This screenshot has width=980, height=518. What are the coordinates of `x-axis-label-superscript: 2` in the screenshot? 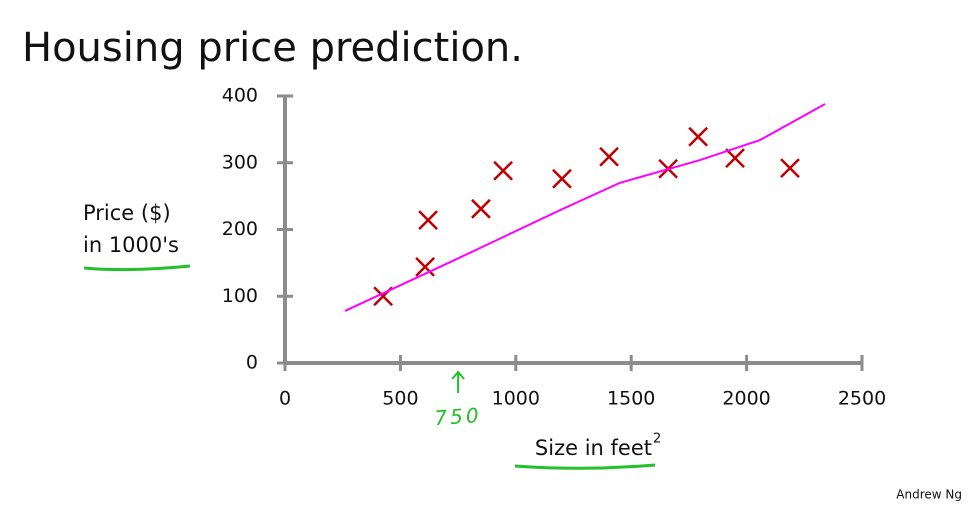 It's located at (657, 439).